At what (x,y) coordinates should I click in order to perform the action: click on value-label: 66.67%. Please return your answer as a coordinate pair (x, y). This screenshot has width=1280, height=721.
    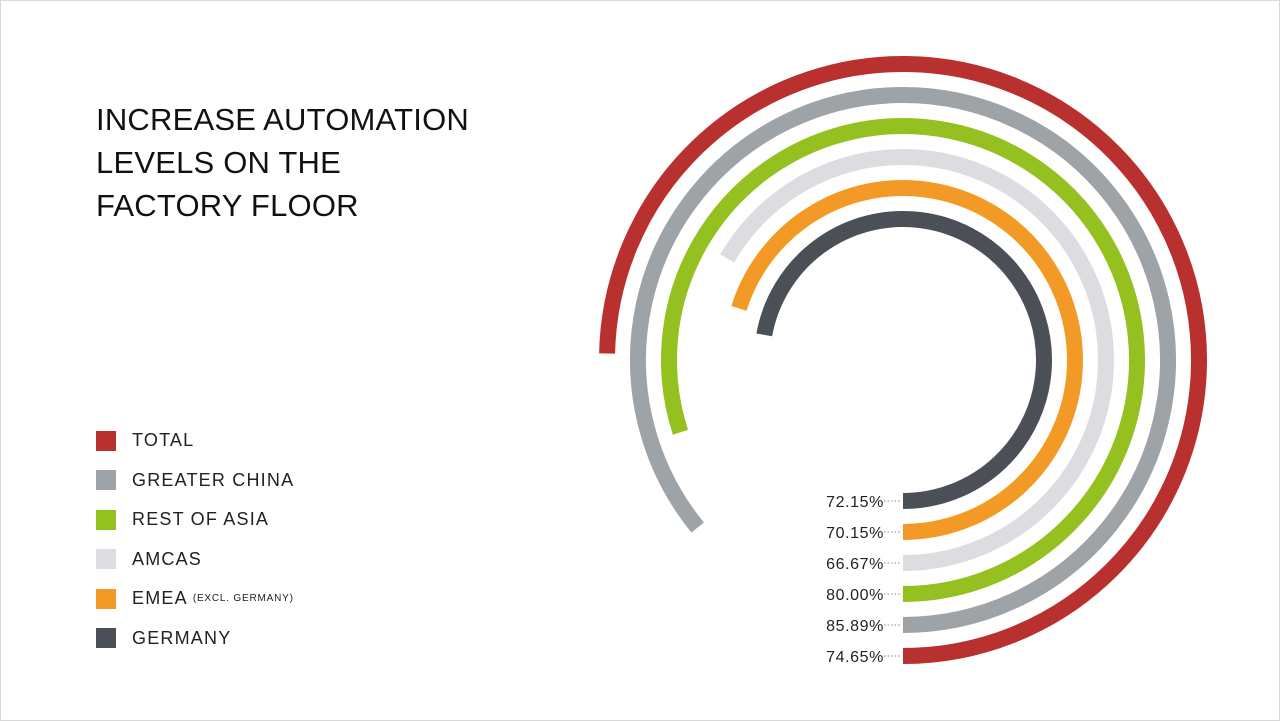
    Looking at the image, I should click on (855, 564).